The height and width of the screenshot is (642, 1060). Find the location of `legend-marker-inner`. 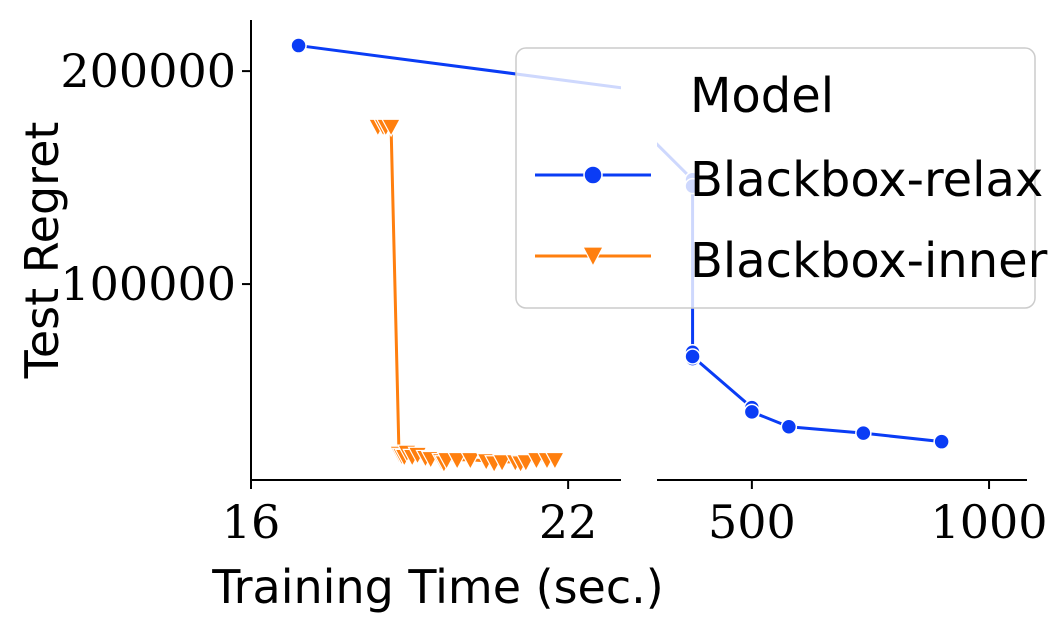

legend-marker-inner is located at coordinates (593, 257).